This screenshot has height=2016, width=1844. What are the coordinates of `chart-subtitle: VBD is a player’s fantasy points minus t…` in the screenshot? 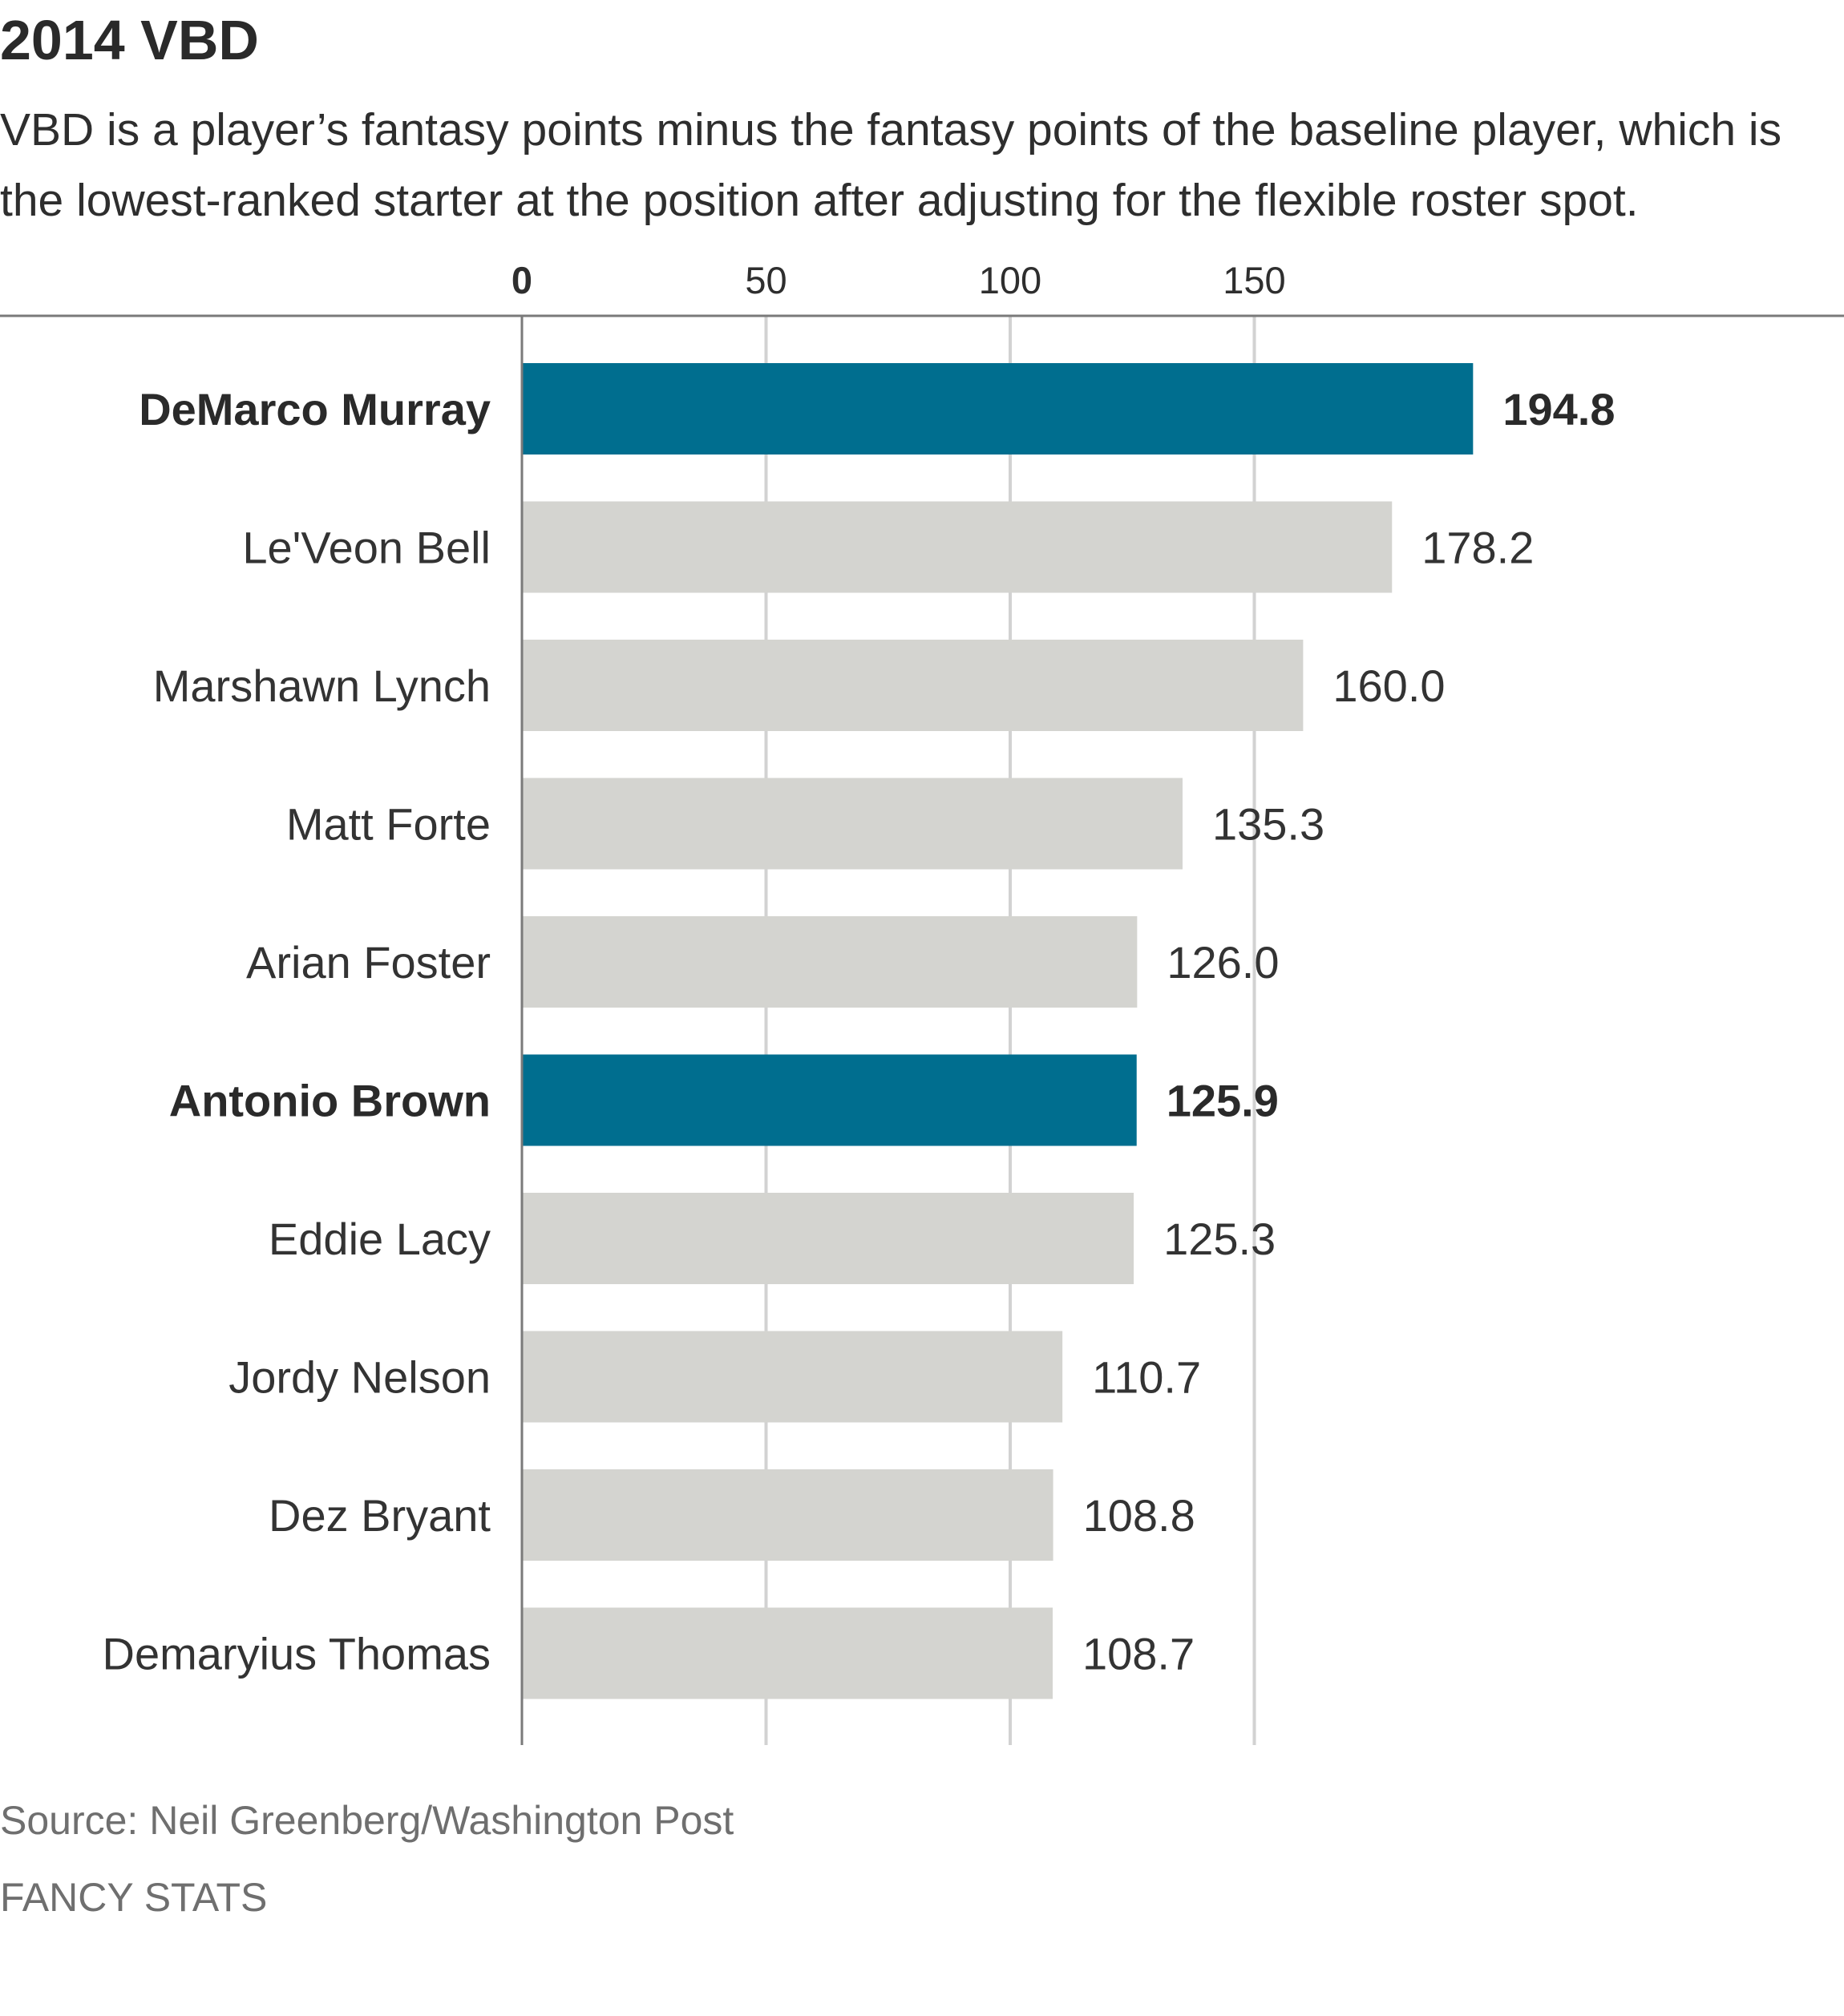 It's located at (891, 165).